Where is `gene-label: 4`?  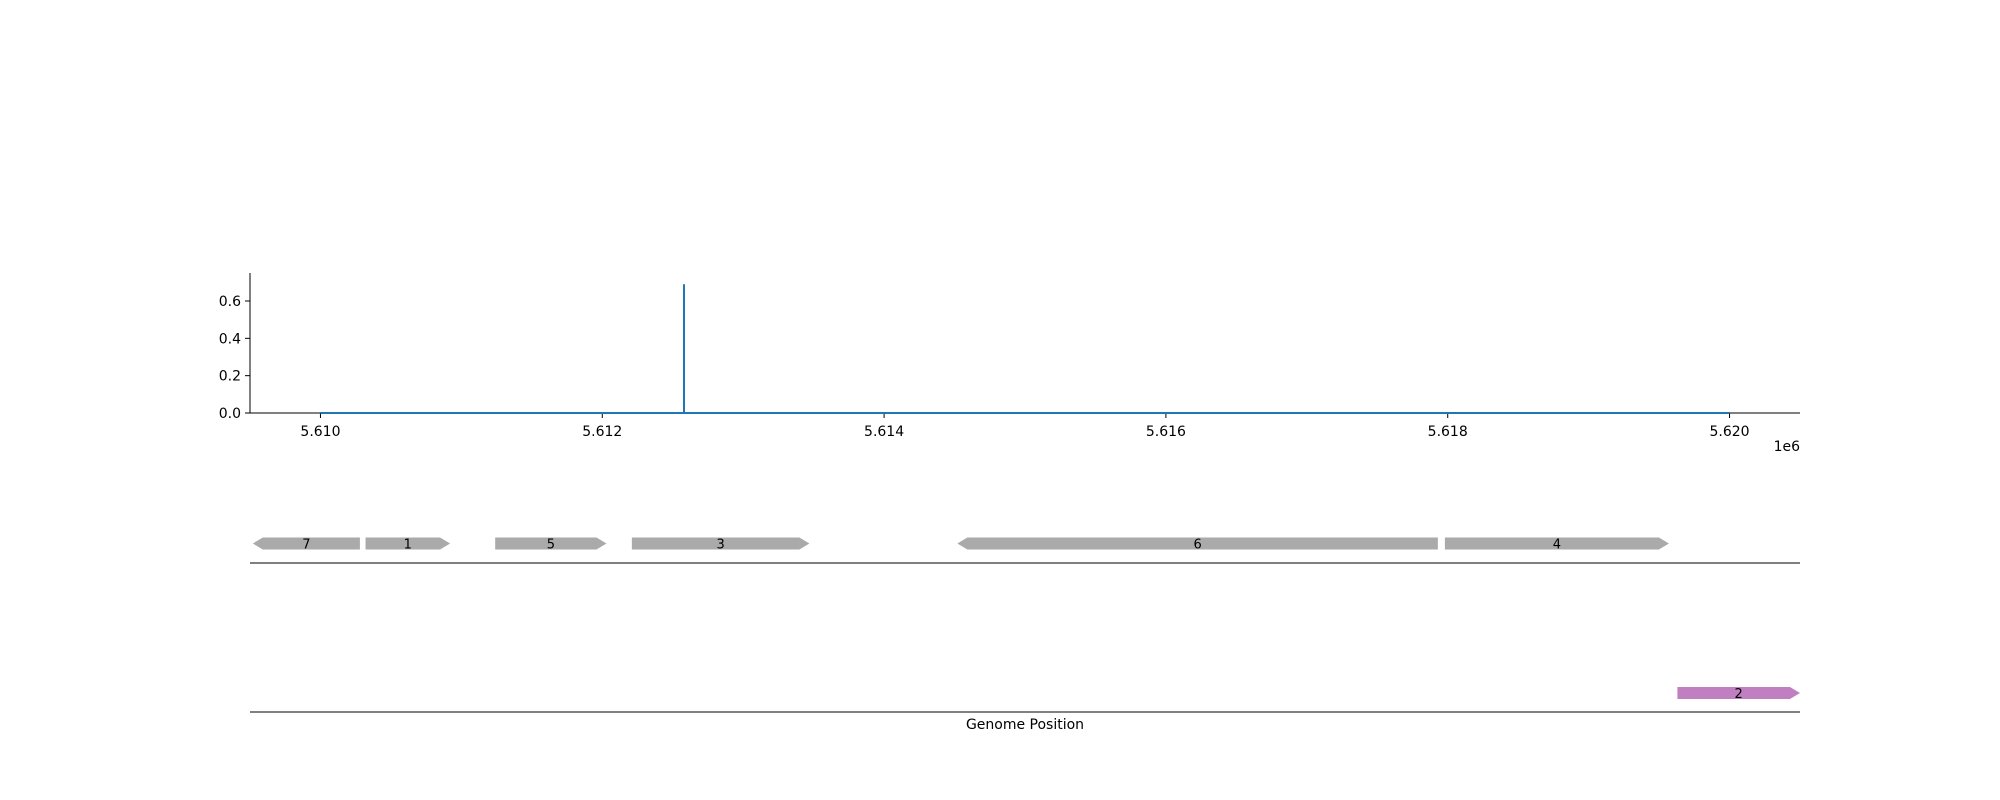 gene-label: 4 is located at coordinates (1557, 545).